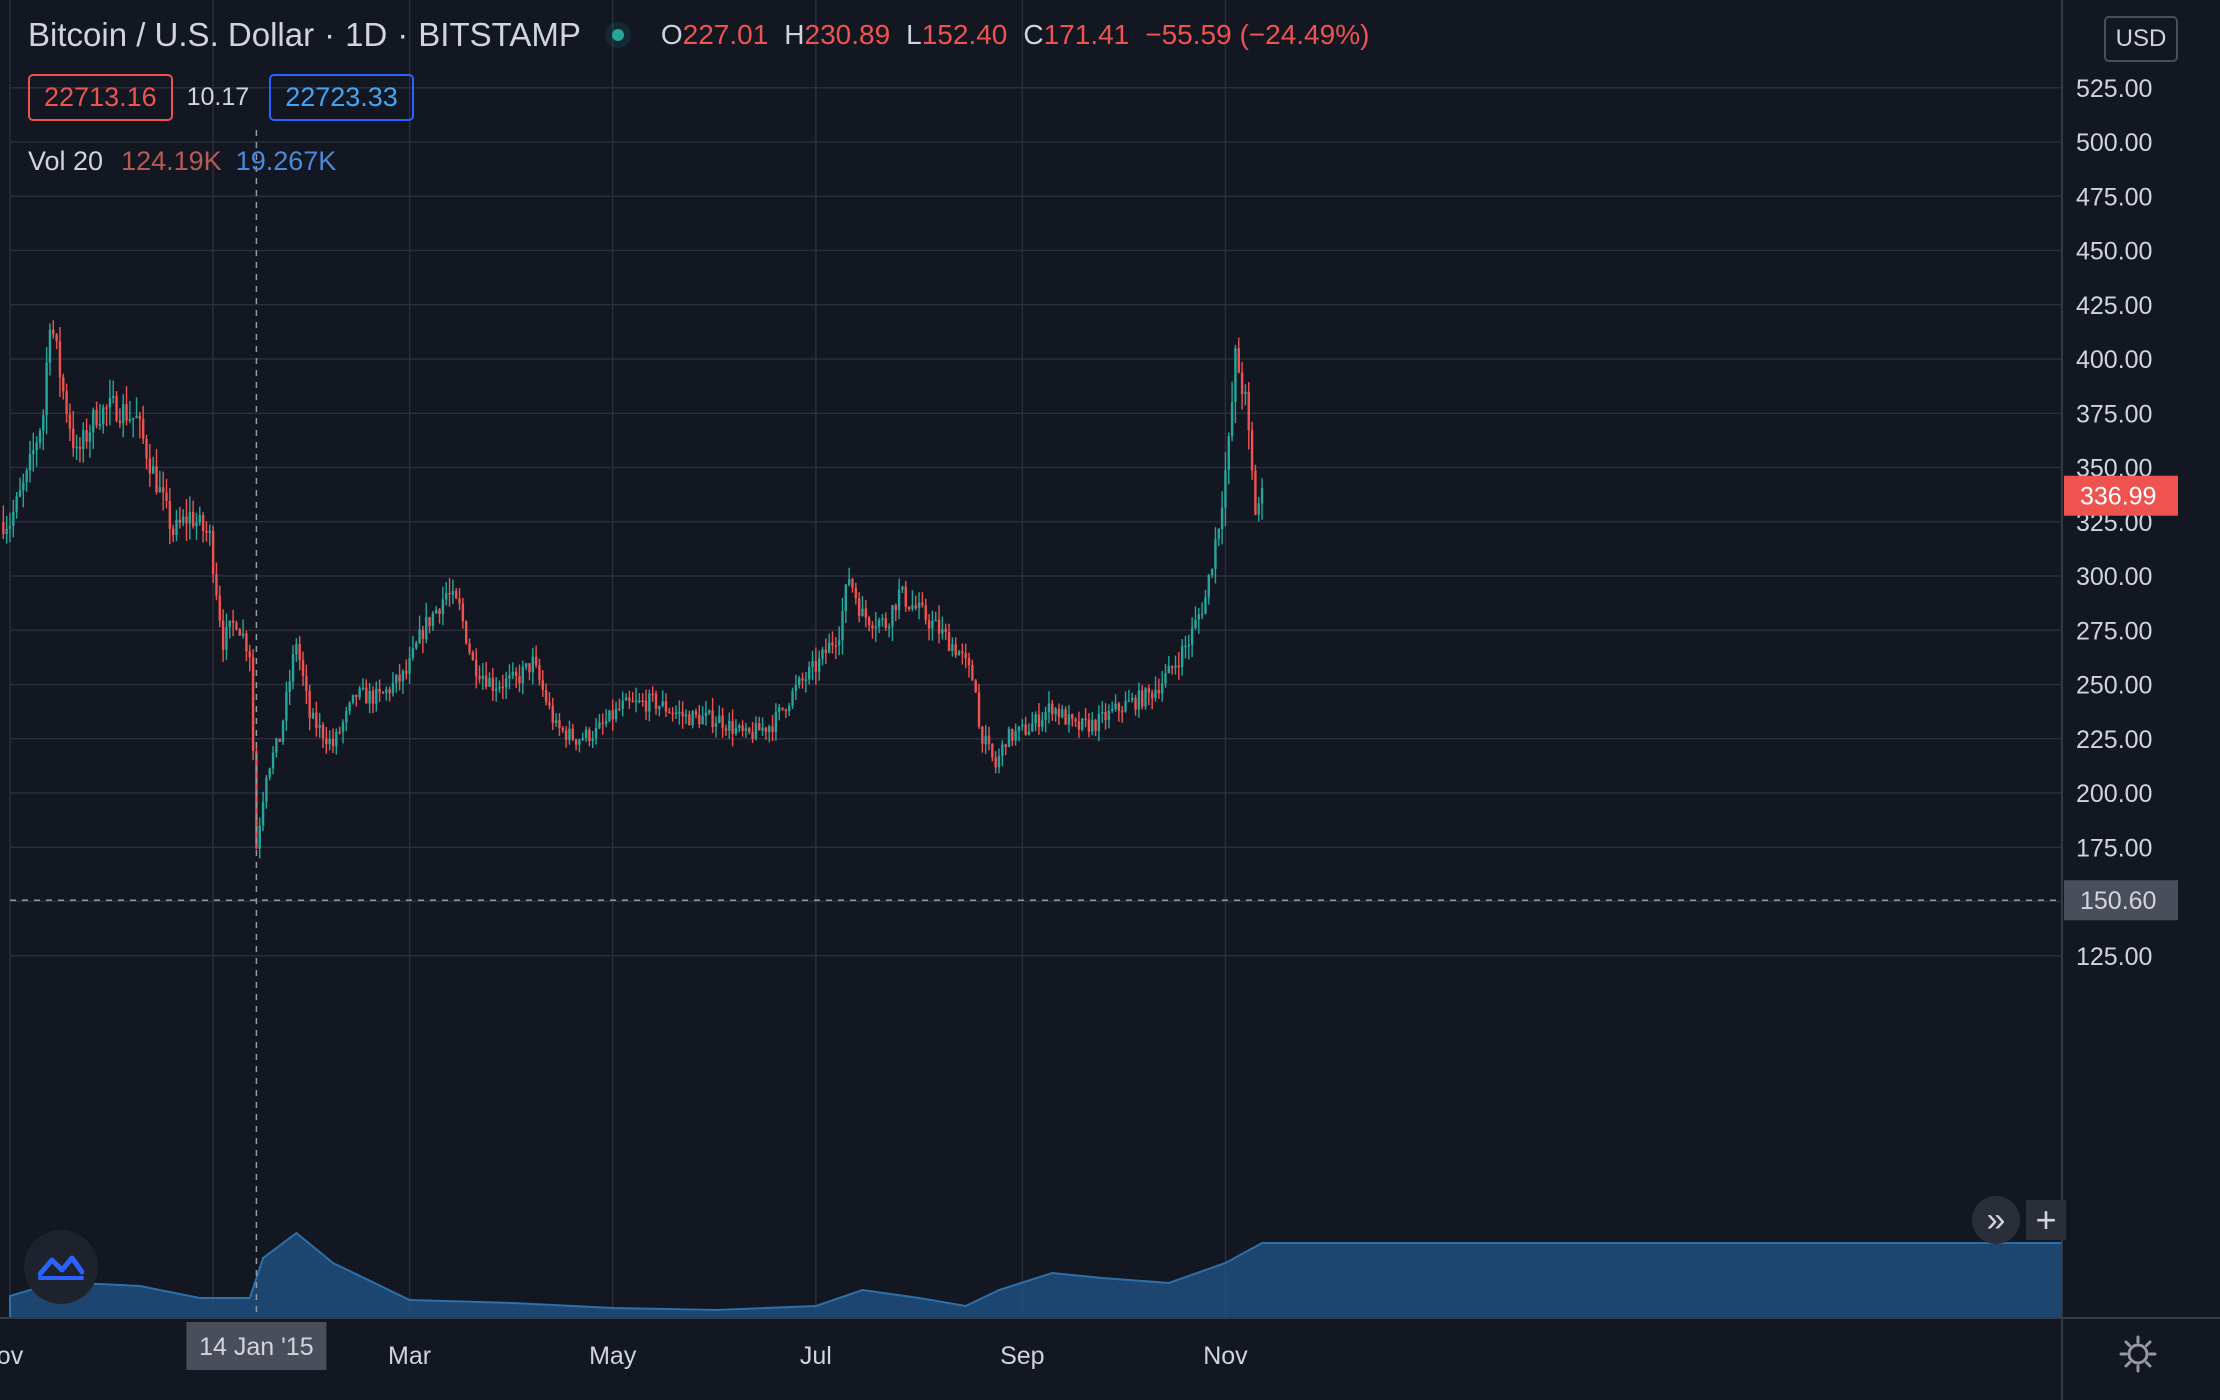 This screenshot has width=2220, height=1400. I want to click on buy-button: 22723.33, so click(341, 97).